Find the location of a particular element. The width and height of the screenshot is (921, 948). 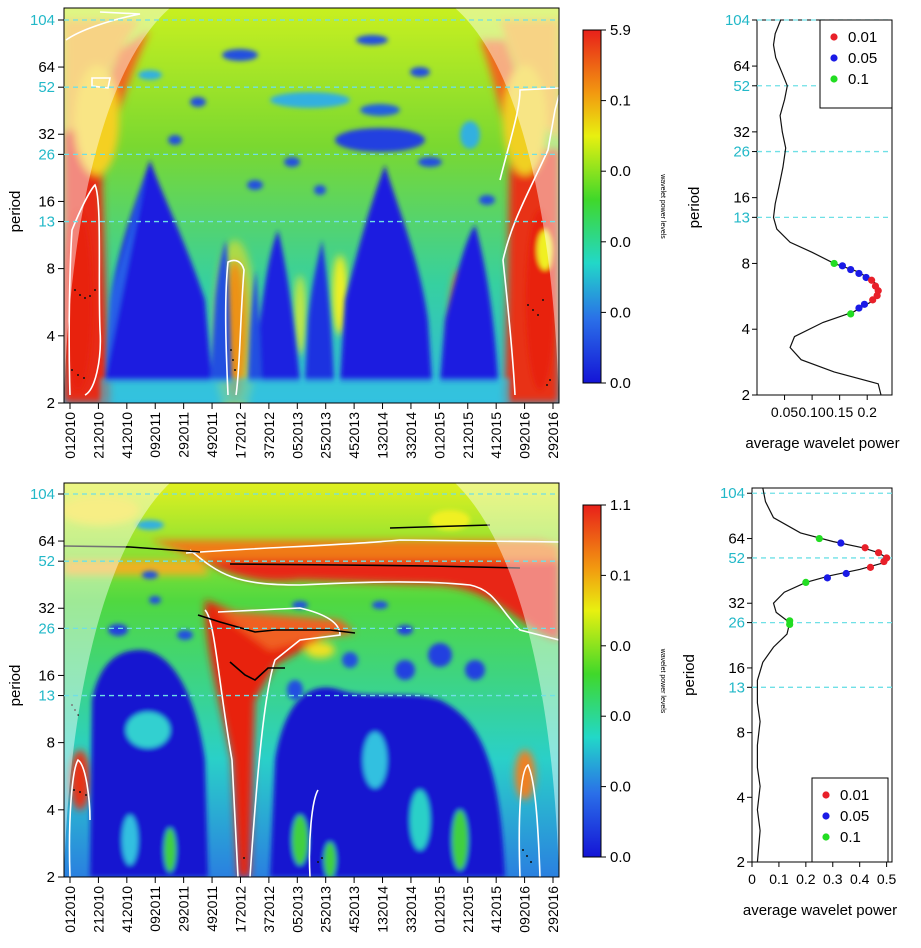

bottom-spectrum-xtick-label: 492011 is located at coordinates (212, 909).